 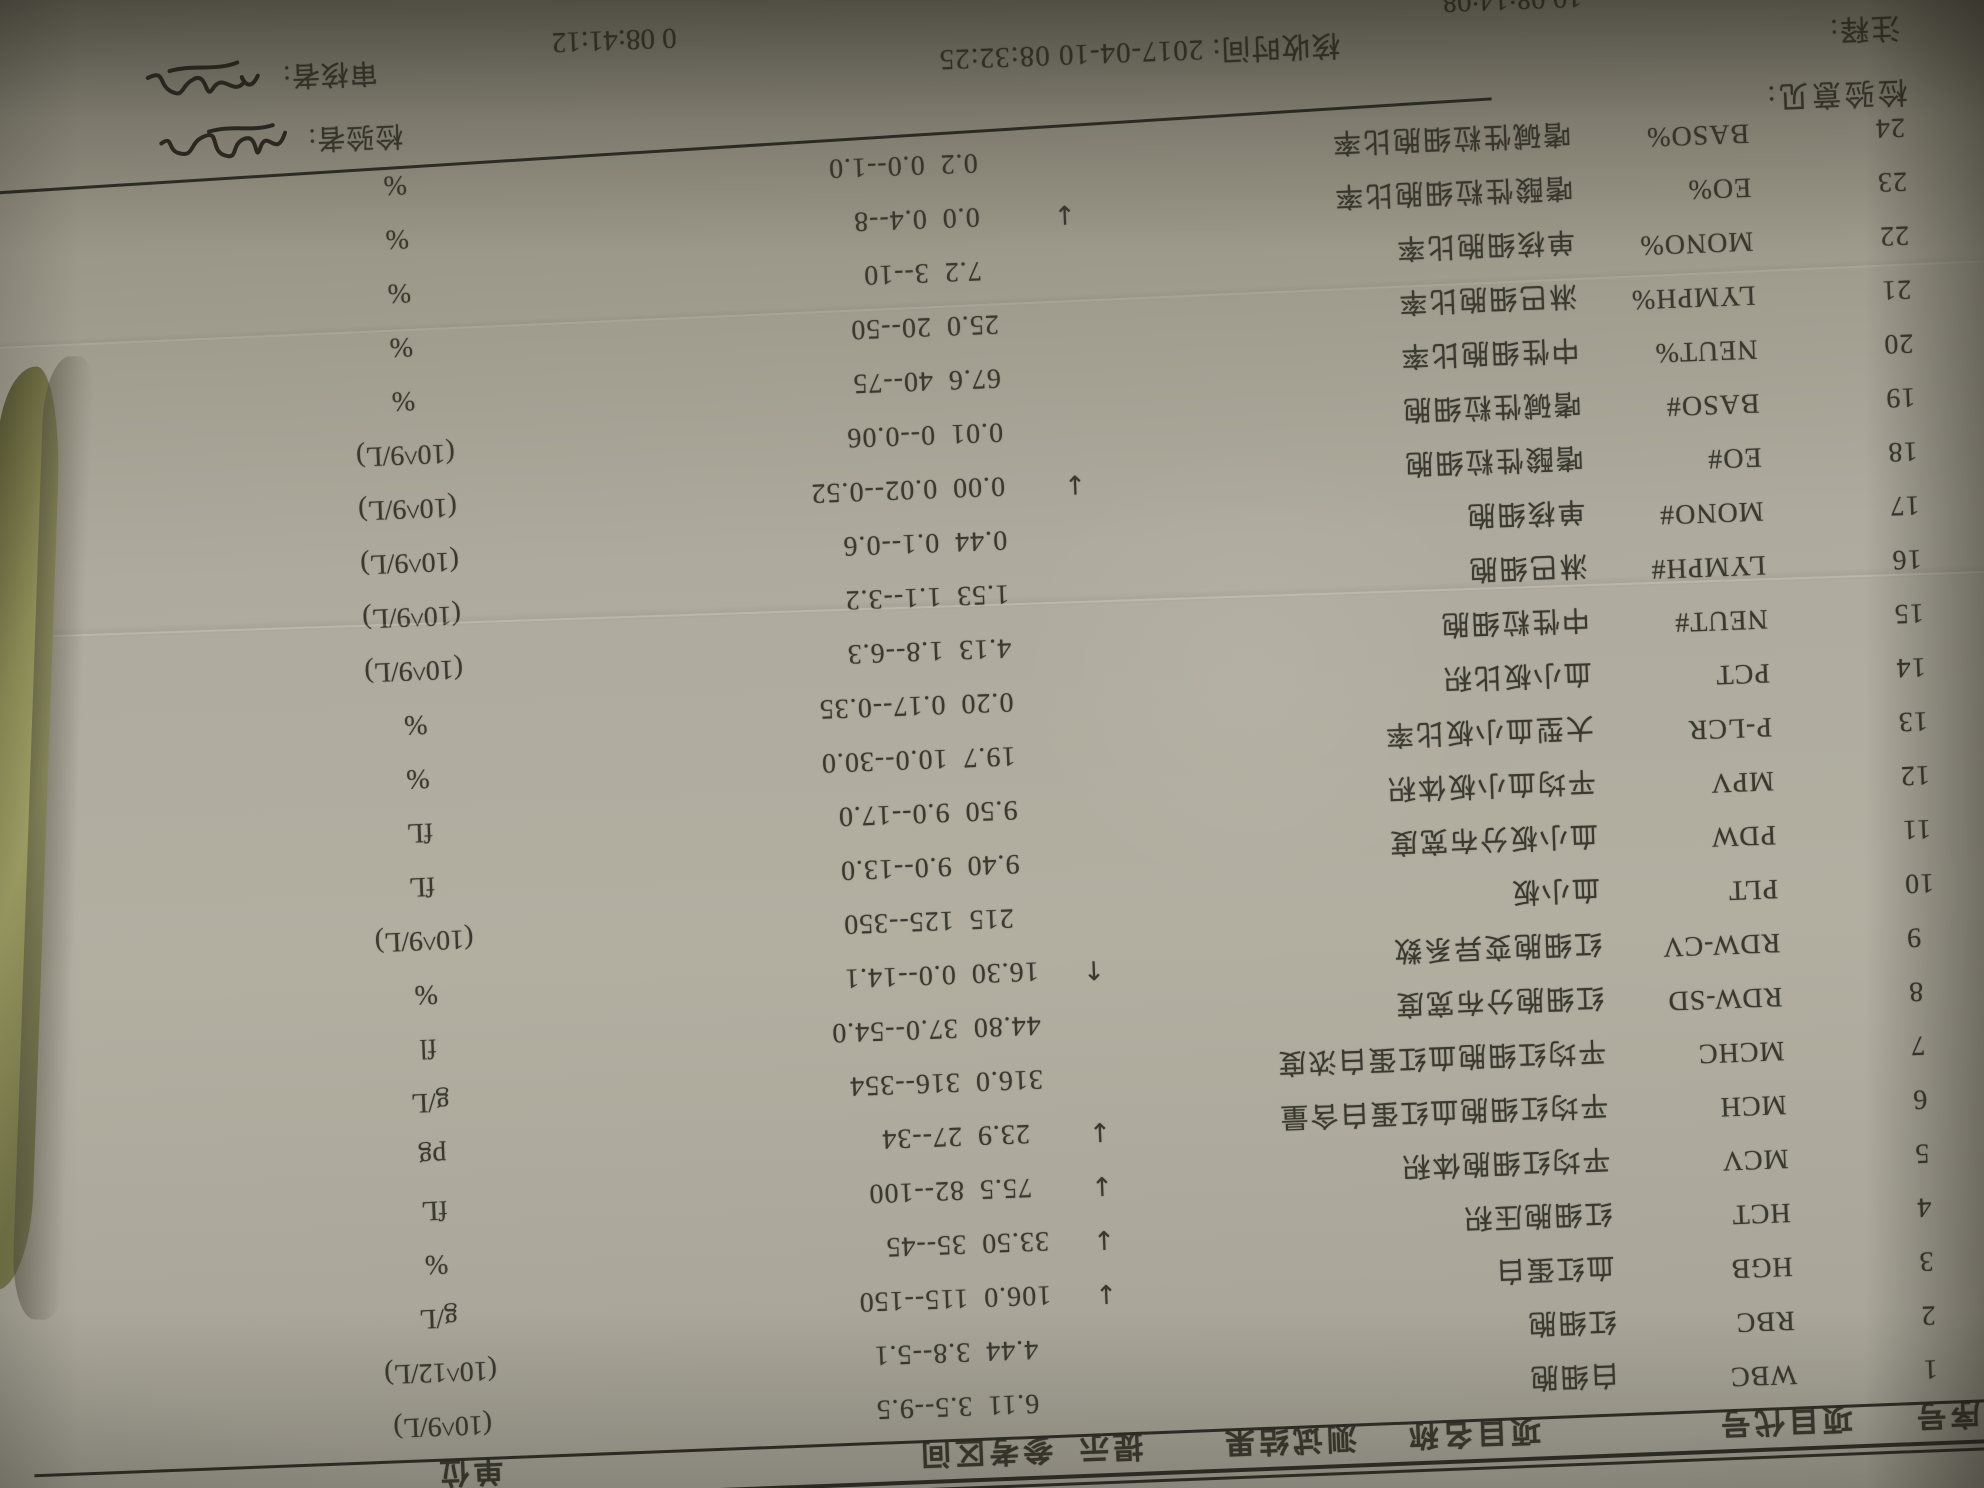 I want to click on row-item-code: PCT, so click(x=1742, y=674).